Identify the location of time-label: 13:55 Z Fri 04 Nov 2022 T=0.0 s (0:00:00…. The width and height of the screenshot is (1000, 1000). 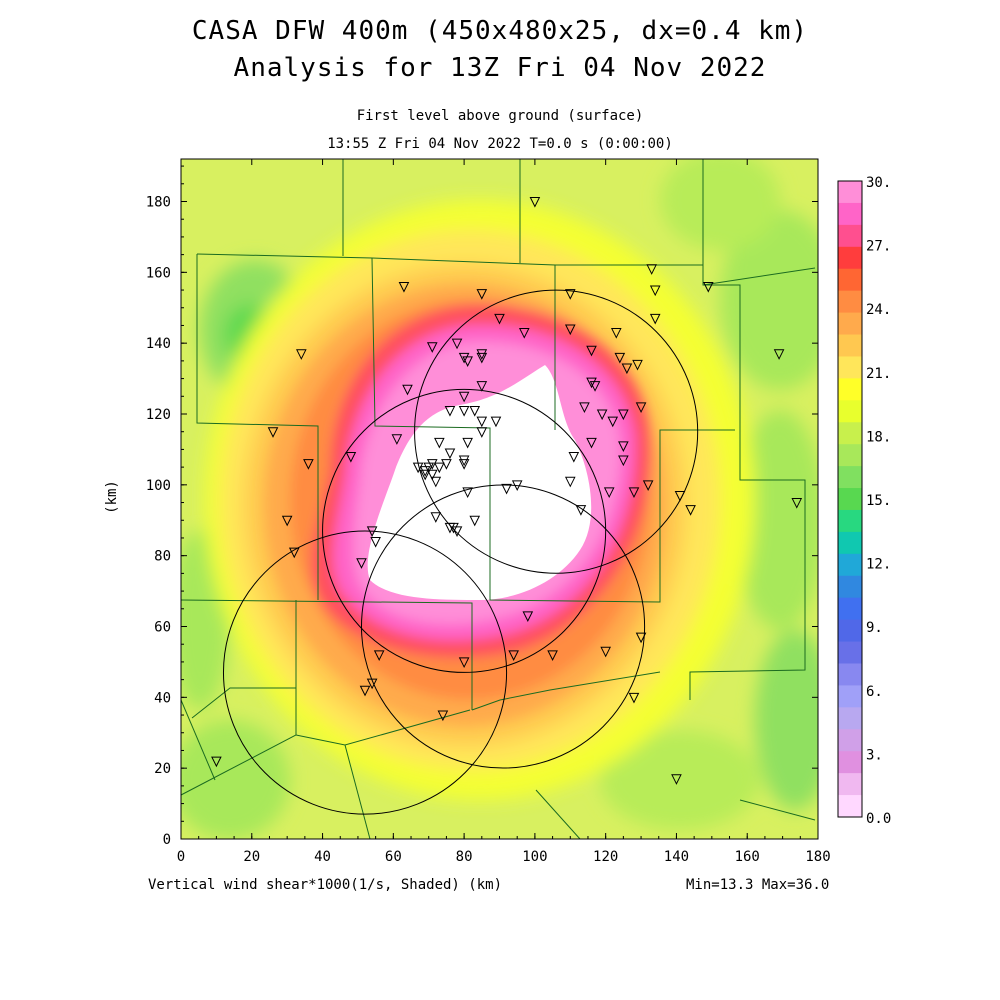
(500, 144).